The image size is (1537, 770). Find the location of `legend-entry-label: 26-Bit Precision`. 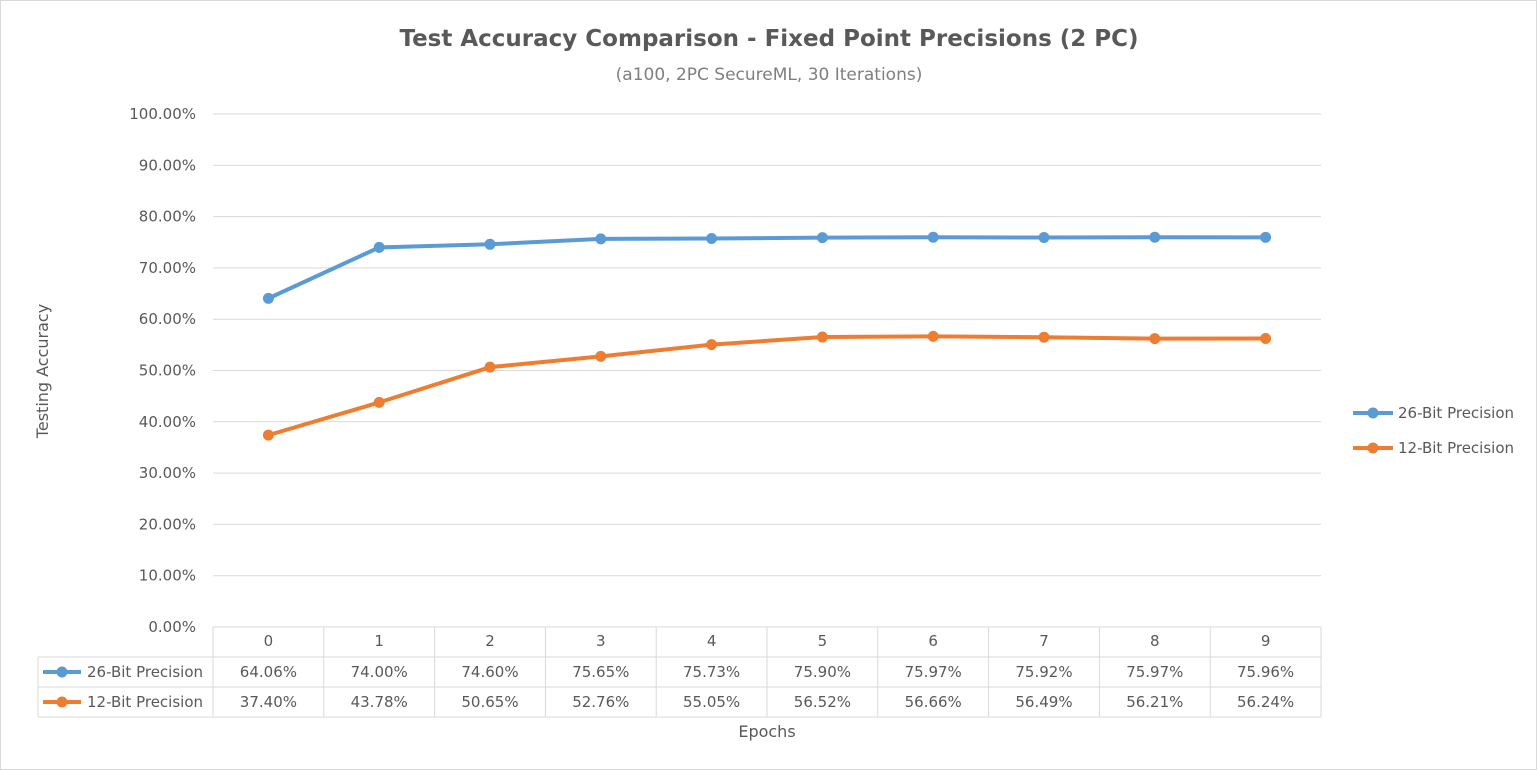

legend-entry-label: 26-Bit Precision is located at coordinates (1456, 413).